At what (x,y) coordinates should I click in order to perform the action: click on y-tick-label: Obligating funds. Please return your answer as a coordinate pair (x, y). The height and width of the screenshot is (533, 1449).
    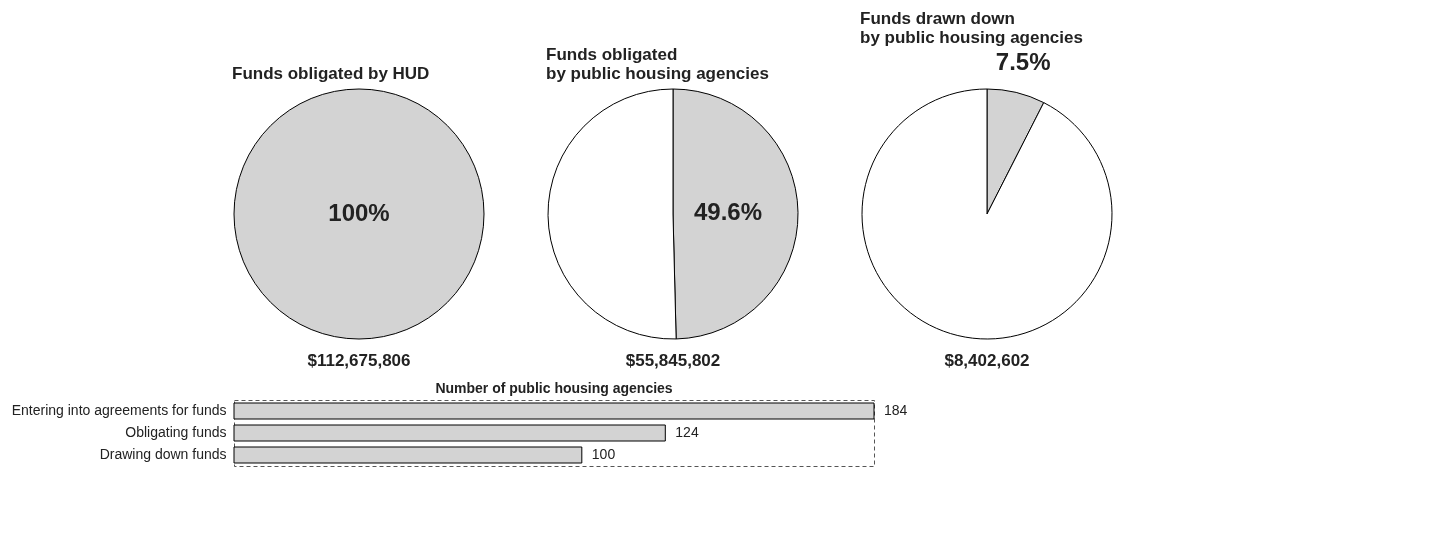
    Looking at the image, I should click on (176, 432).